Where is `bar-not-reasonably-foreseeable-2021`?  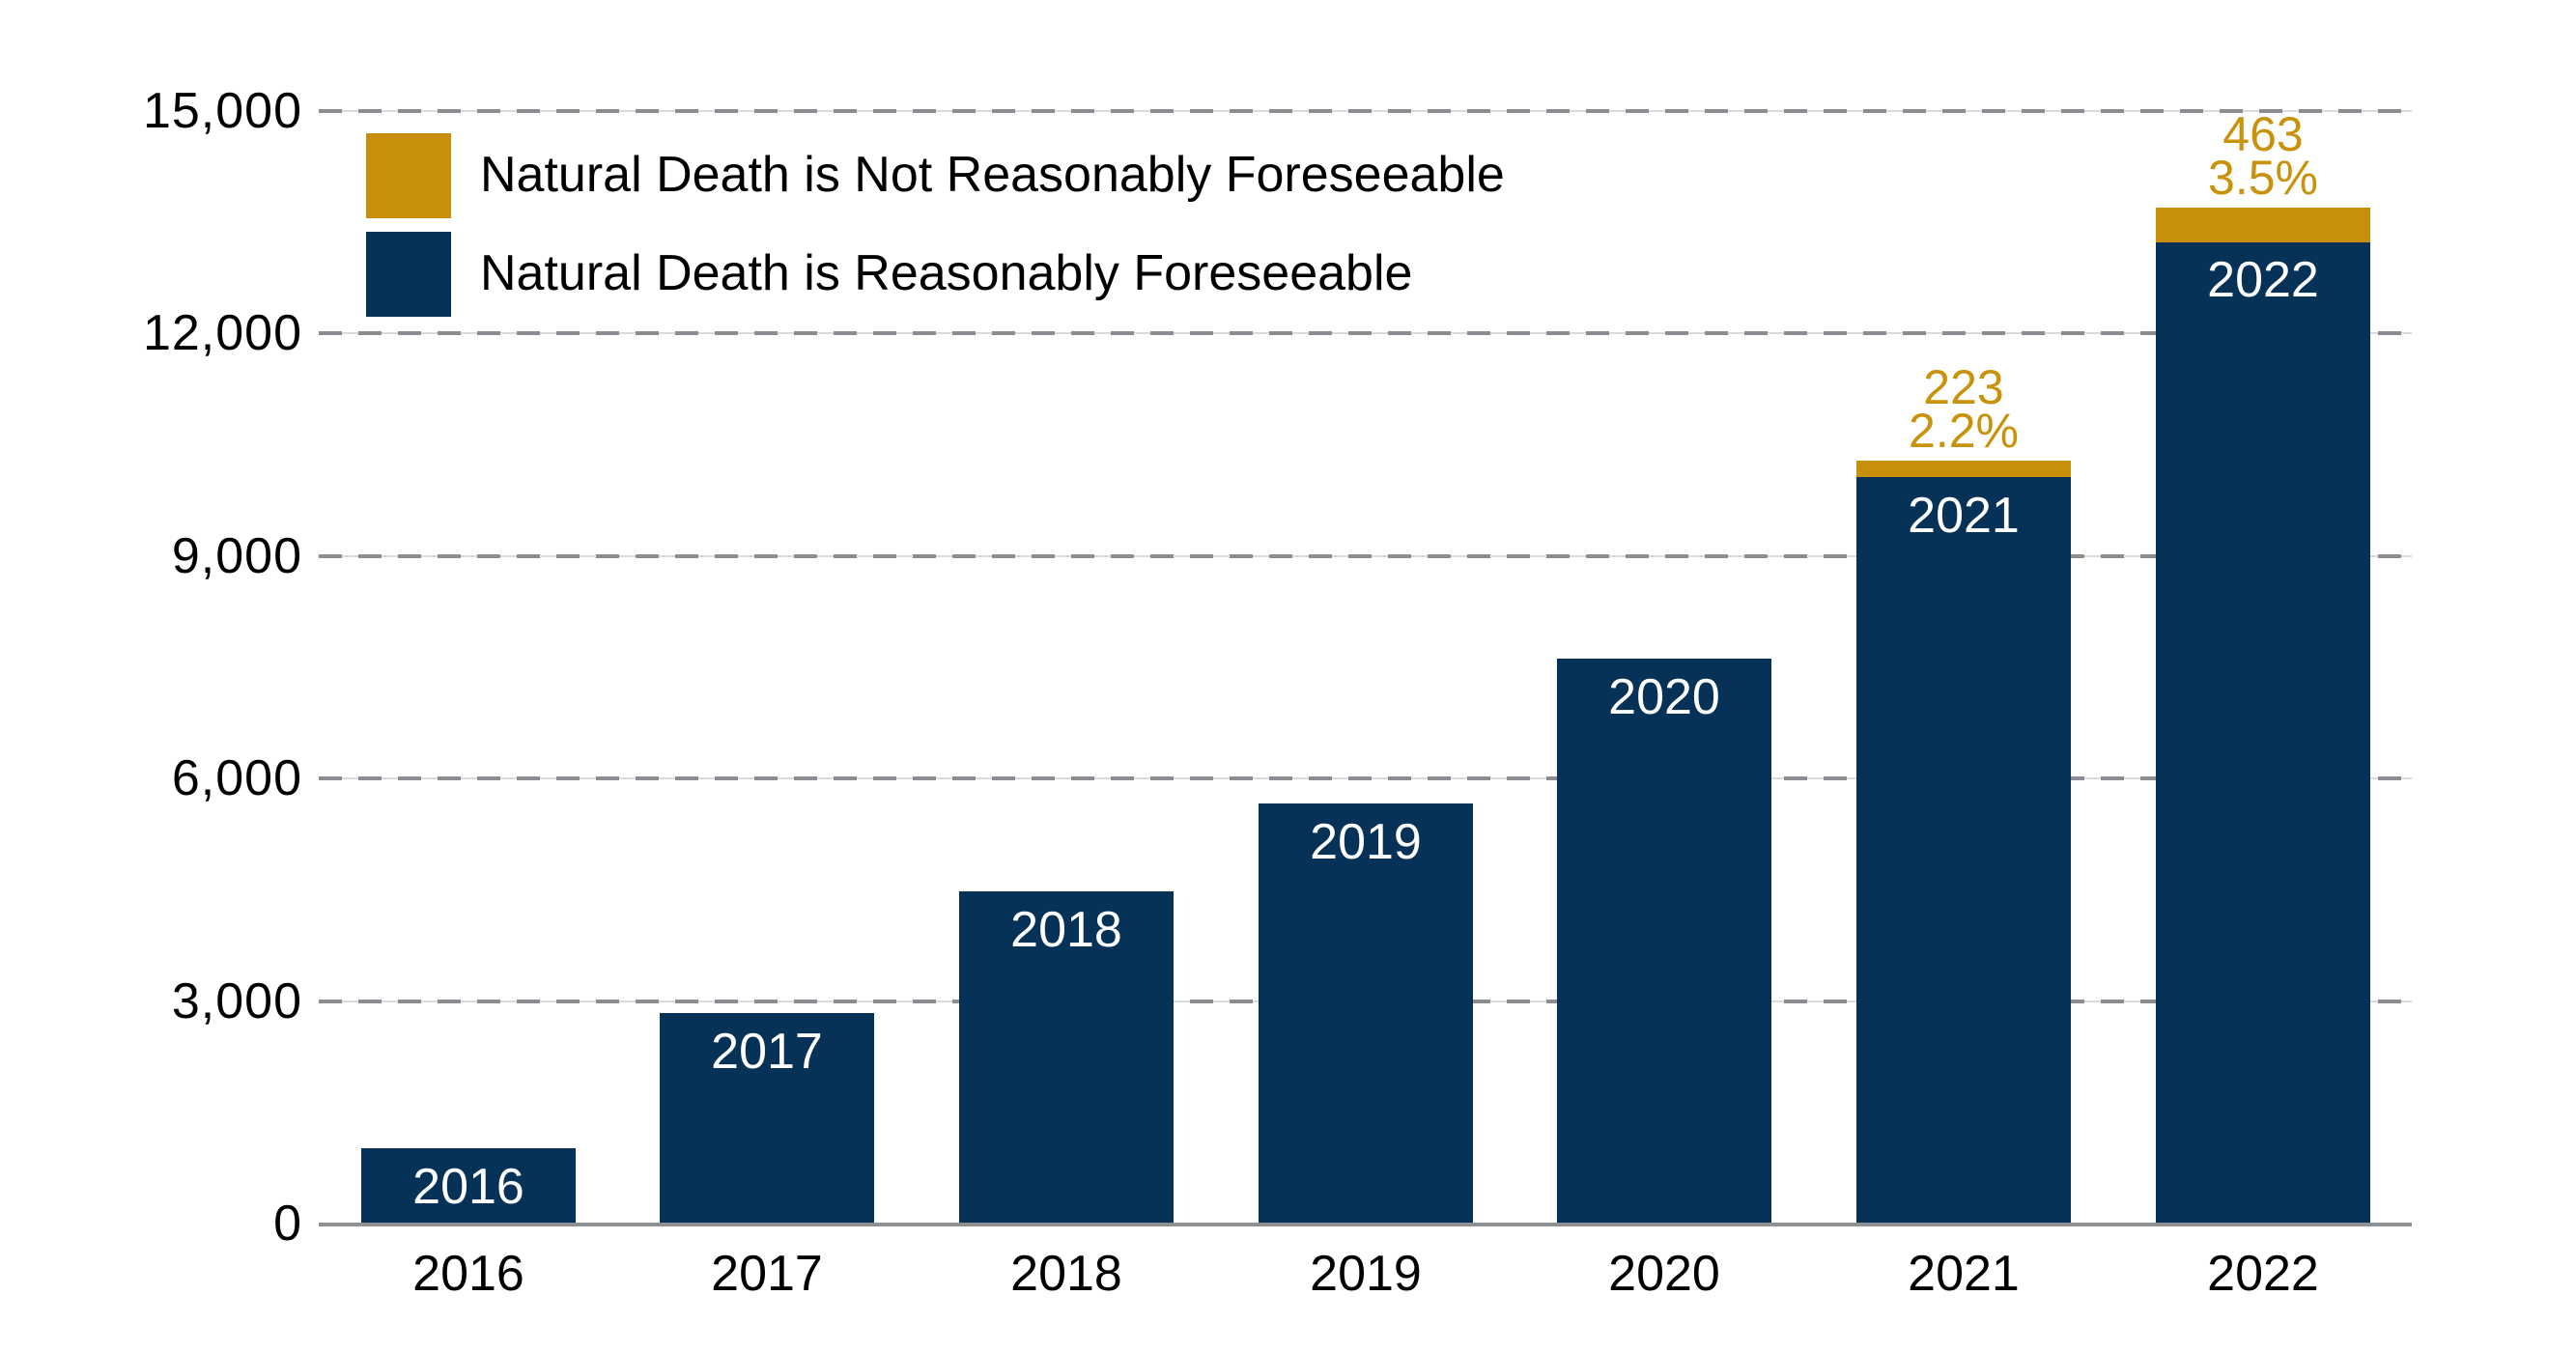 bar-not-reasonably-foreseeable-2021 is located at coordinates (1963, 469).